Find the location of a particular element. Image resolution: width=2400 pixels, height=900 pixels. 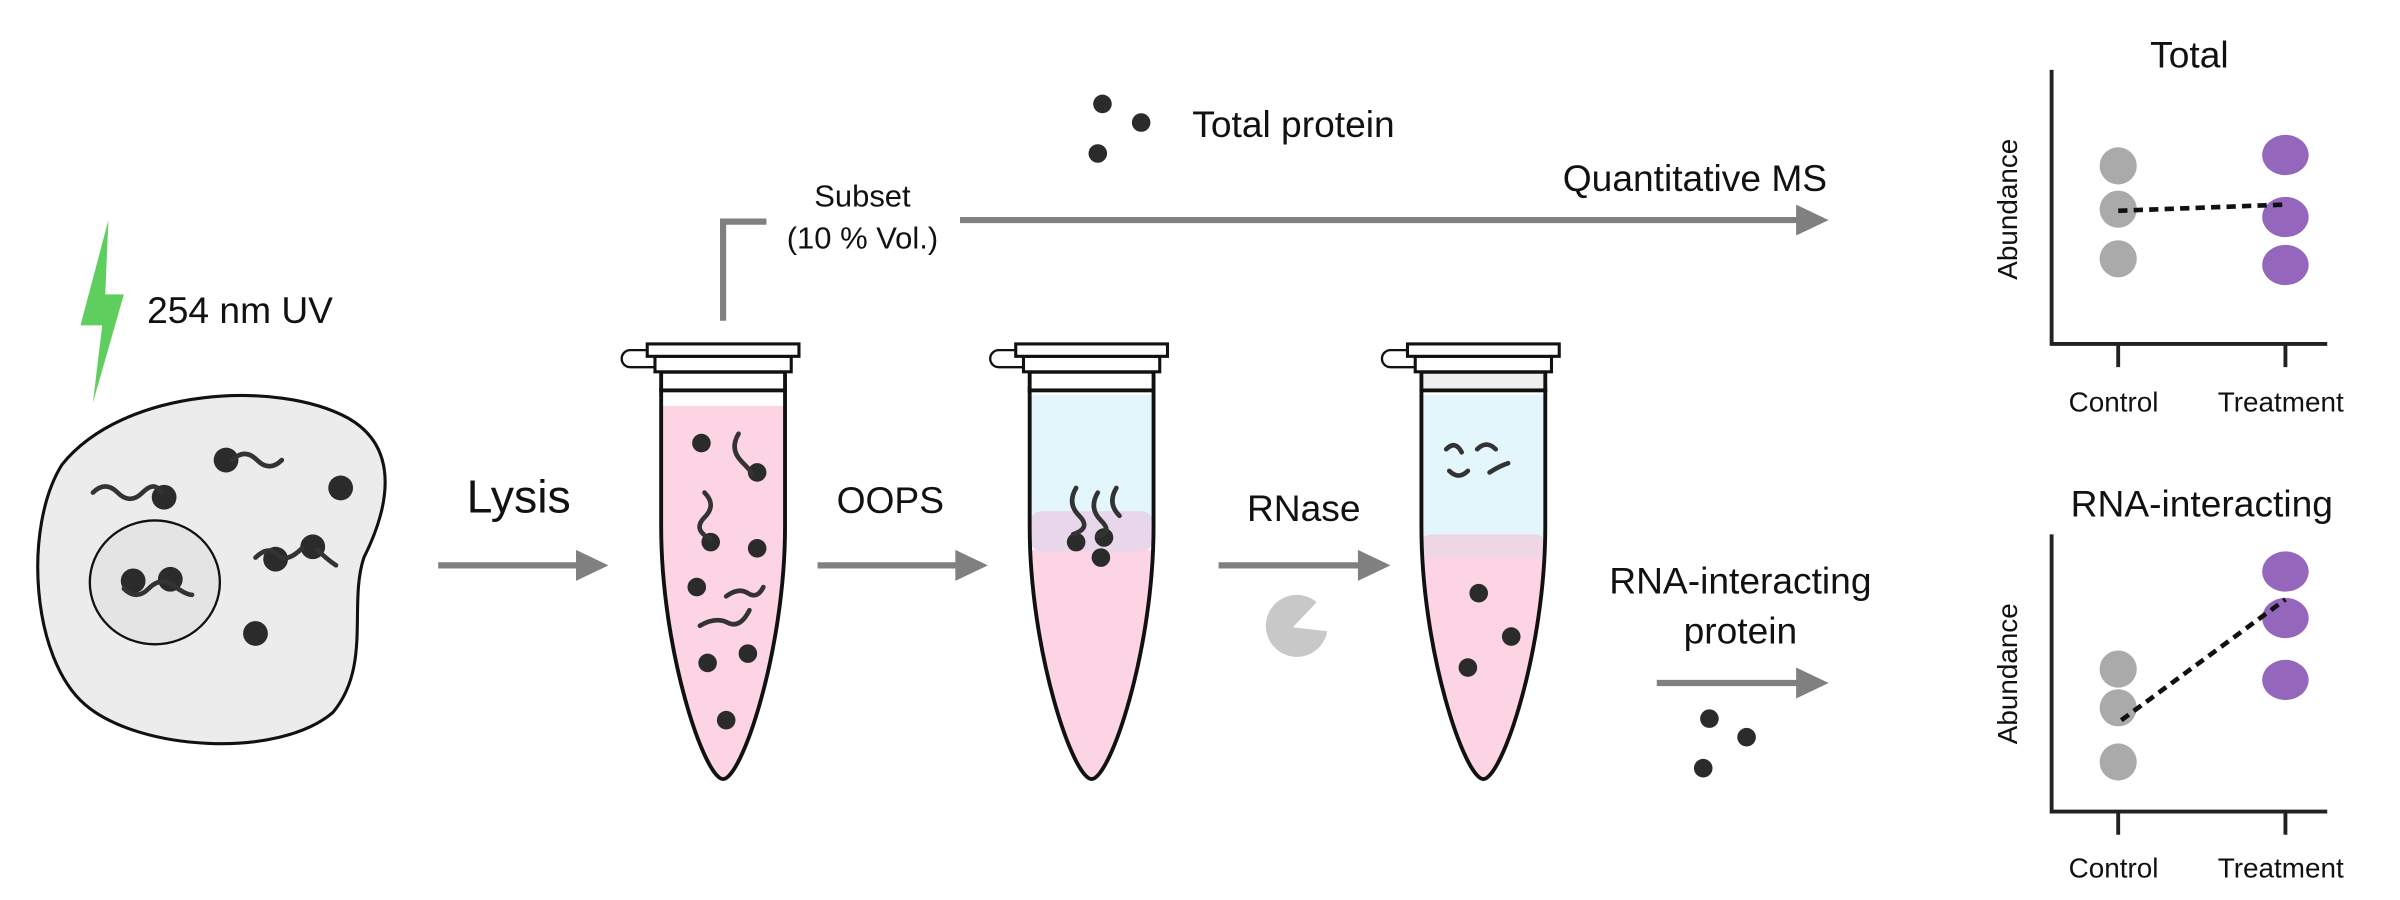

plot-total-line is located at coordinates (2202, 208).